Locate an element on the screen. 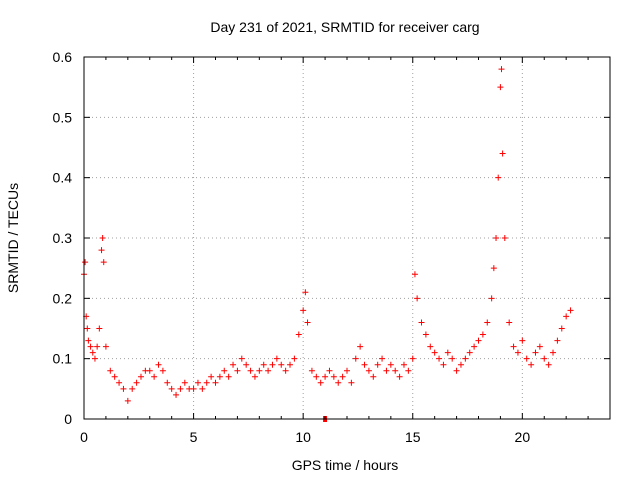  y-tick-label: 0.4 is located at coordinates (63, 178).